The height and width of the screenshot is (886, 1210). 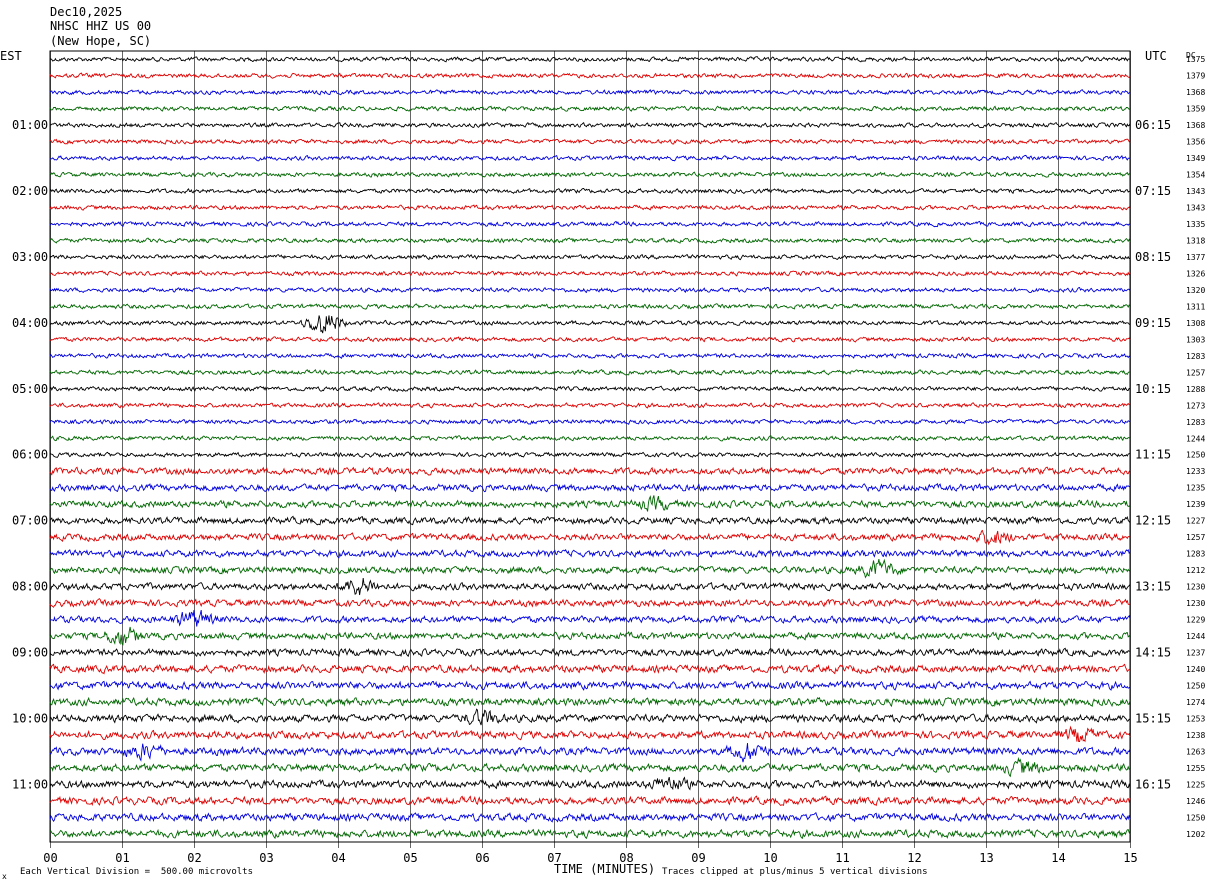 I want to click on left-hour-label: 01:00, so click(x=30, y=125).